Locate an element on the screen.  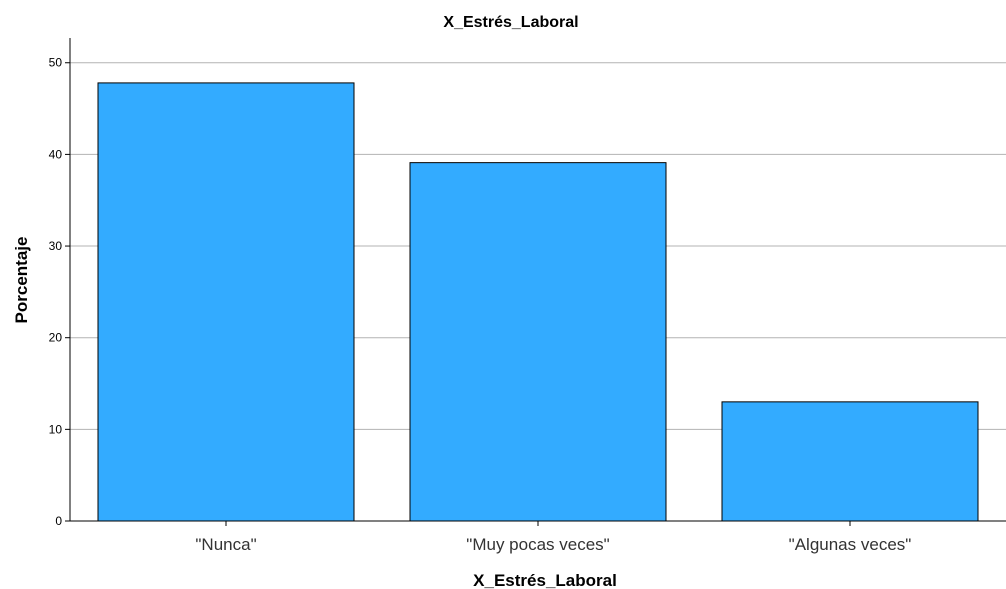
x-tick-label: "Nunca" is located at coordinates (225, 544).